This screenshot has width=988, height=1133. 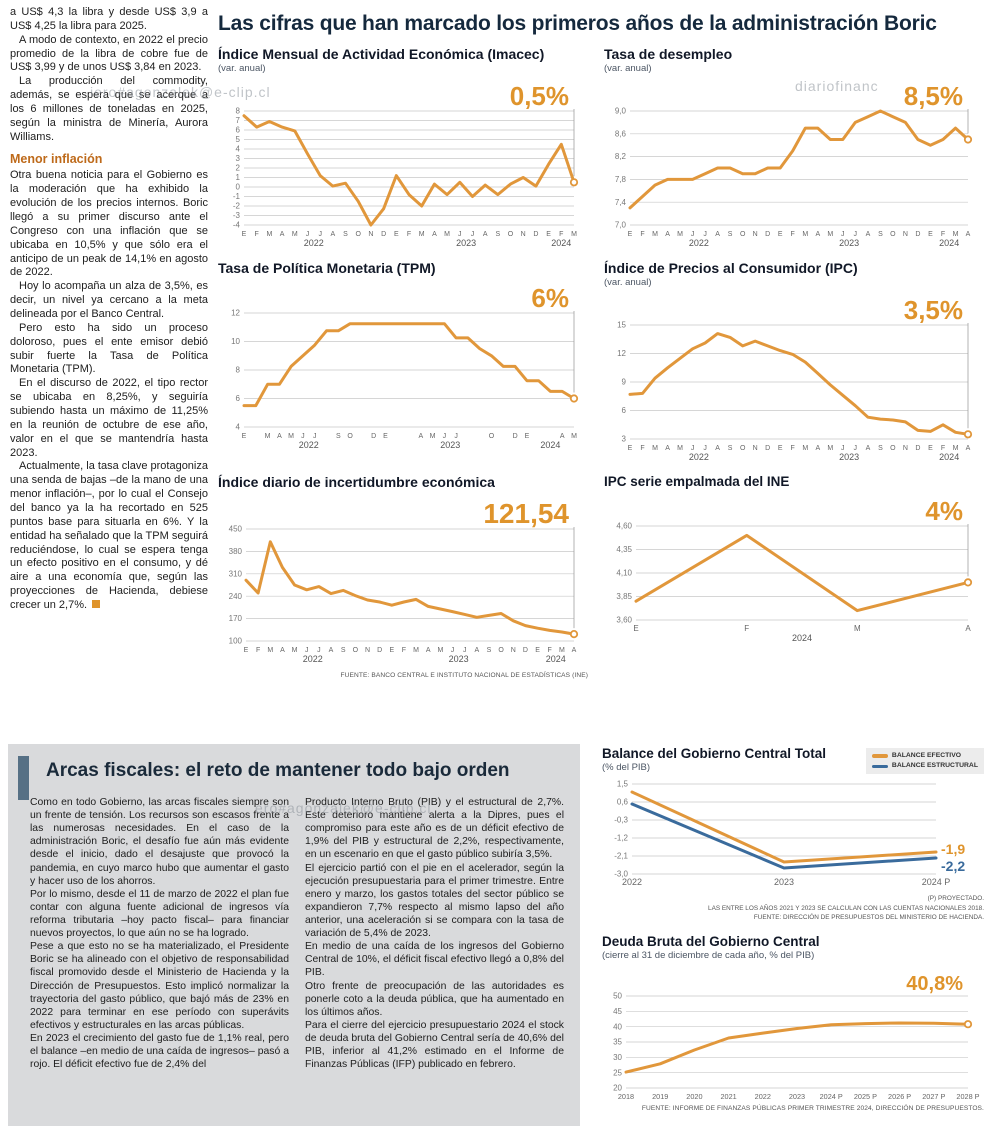 I want to click on svg-text: -1,9, so click(x=953, y=849).